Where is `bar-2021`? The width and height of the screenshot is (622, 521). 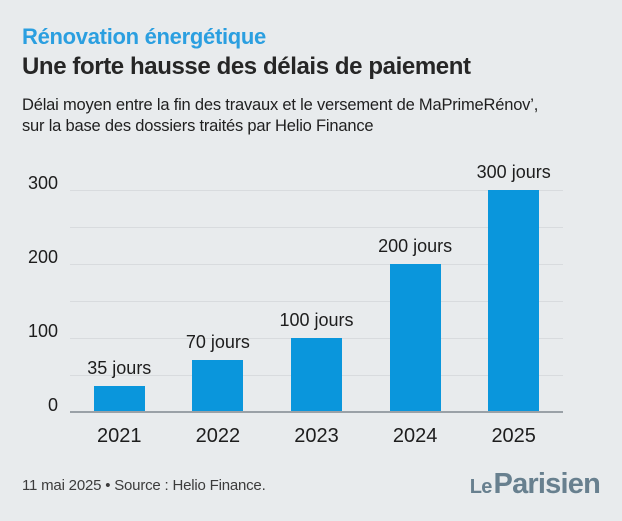
bar-2021 is located at coordinates (119, 399).